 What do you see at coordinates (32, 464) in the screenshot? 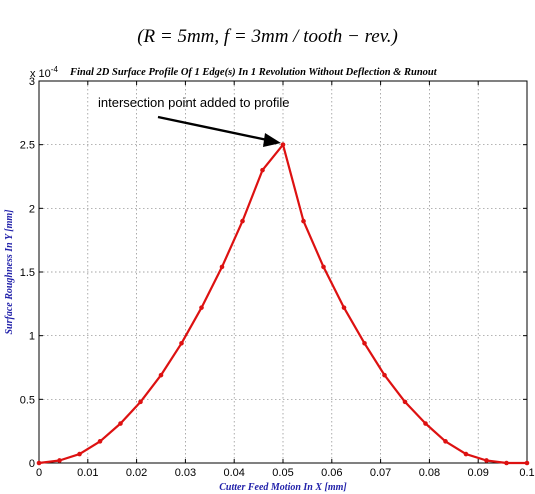
I see `y-tick-label: 0` at bounding box center [32, 464].